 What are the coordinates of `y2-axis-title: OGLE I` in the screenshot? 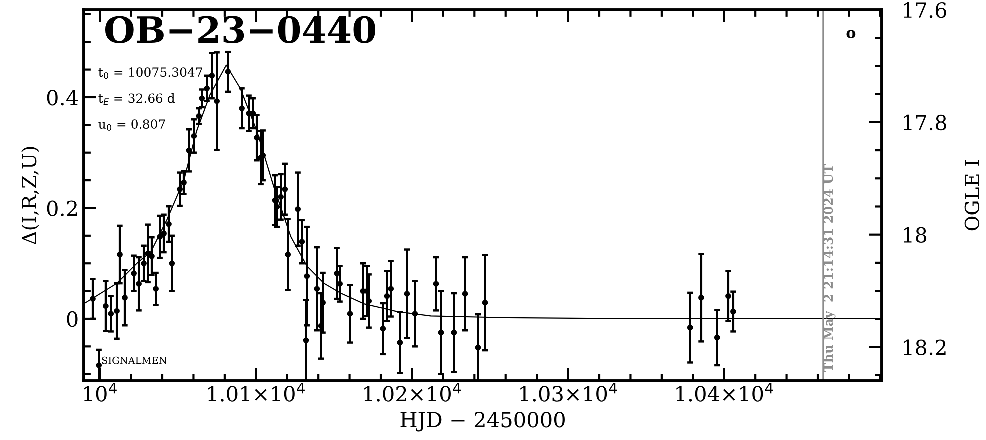 It's located at (972, 195).